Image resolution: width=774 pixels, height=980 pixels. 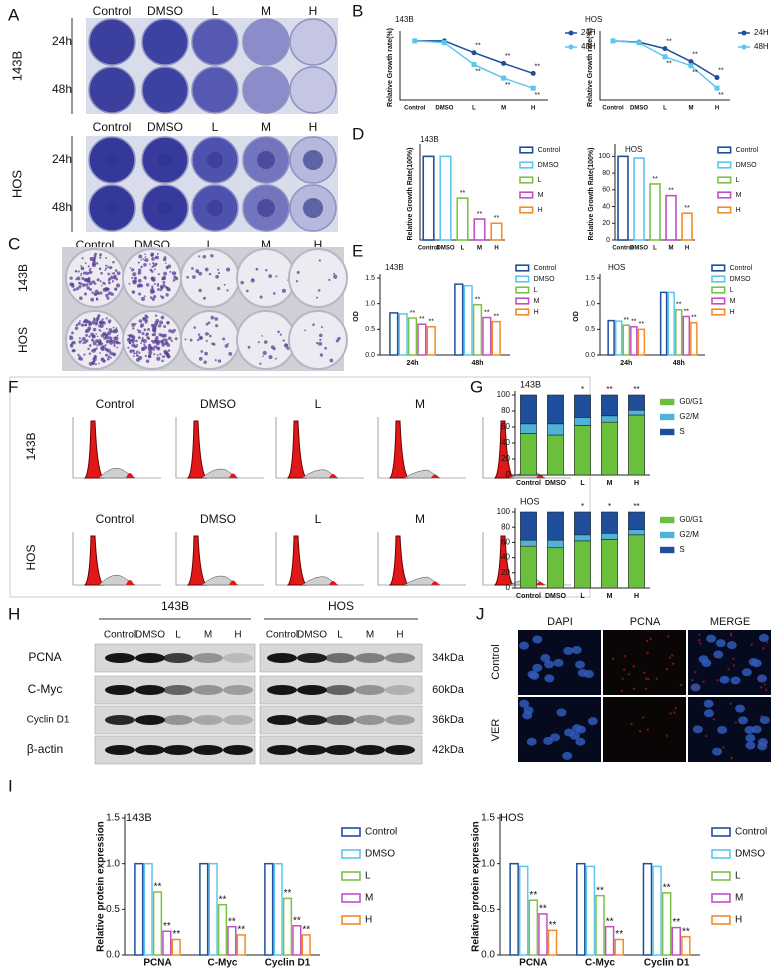 I want to click on row-label: 143B, so click(x=31, y=446).